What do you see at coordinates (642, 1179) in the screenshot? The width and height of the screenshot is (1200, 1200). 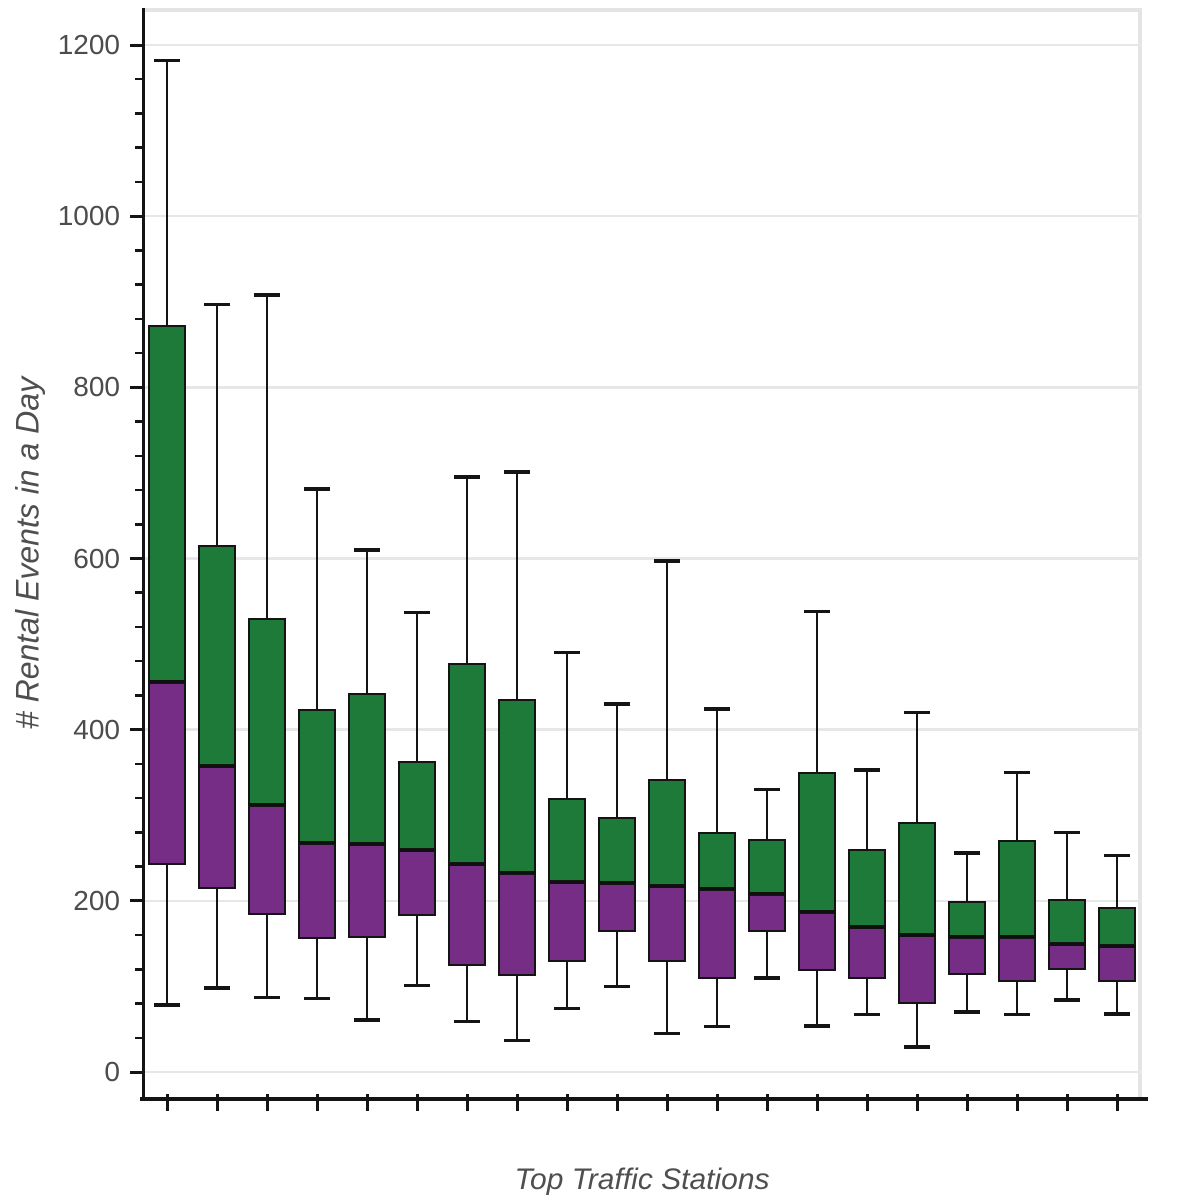 I see `x-axis-title: Top Traffic Stations` at bounding box center [642, 1179].